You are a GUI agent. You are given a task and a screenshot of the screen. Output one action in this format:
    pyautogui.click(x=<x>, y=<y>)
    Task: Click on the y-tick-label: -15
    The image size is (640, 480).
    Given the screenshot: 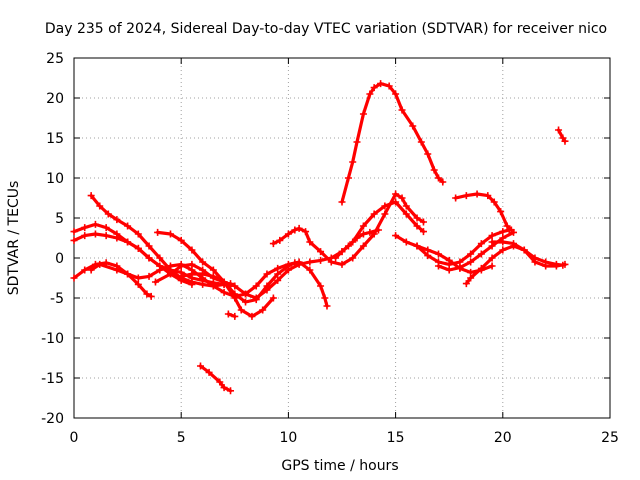 What is the action you would take?
    pyautogui.click(x=52, y=379)
    